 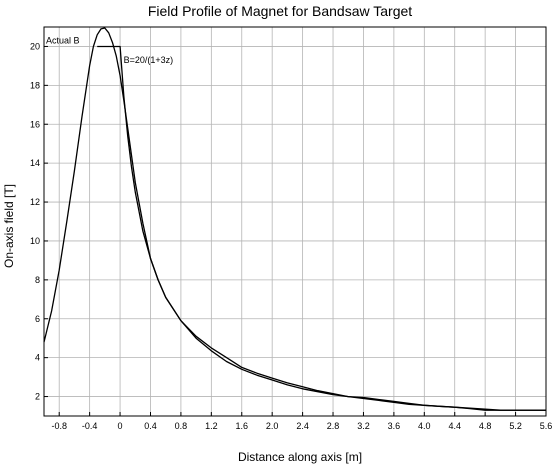 I want to click on y-axis-ticks: 2 4 6 8 10 12 14 16 18 20, so click(x=39, y=221).